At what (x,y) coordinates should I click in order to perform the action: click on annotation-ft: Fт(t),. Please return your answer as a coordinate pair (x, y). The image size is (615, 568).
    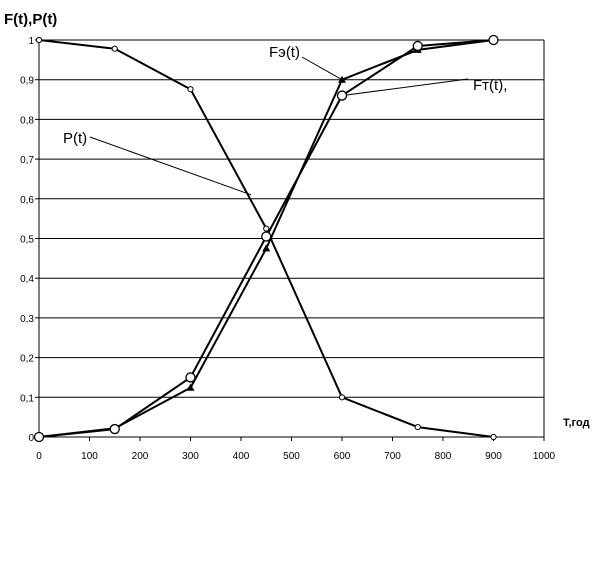
    Looking at the image, I should click on (490, 85).